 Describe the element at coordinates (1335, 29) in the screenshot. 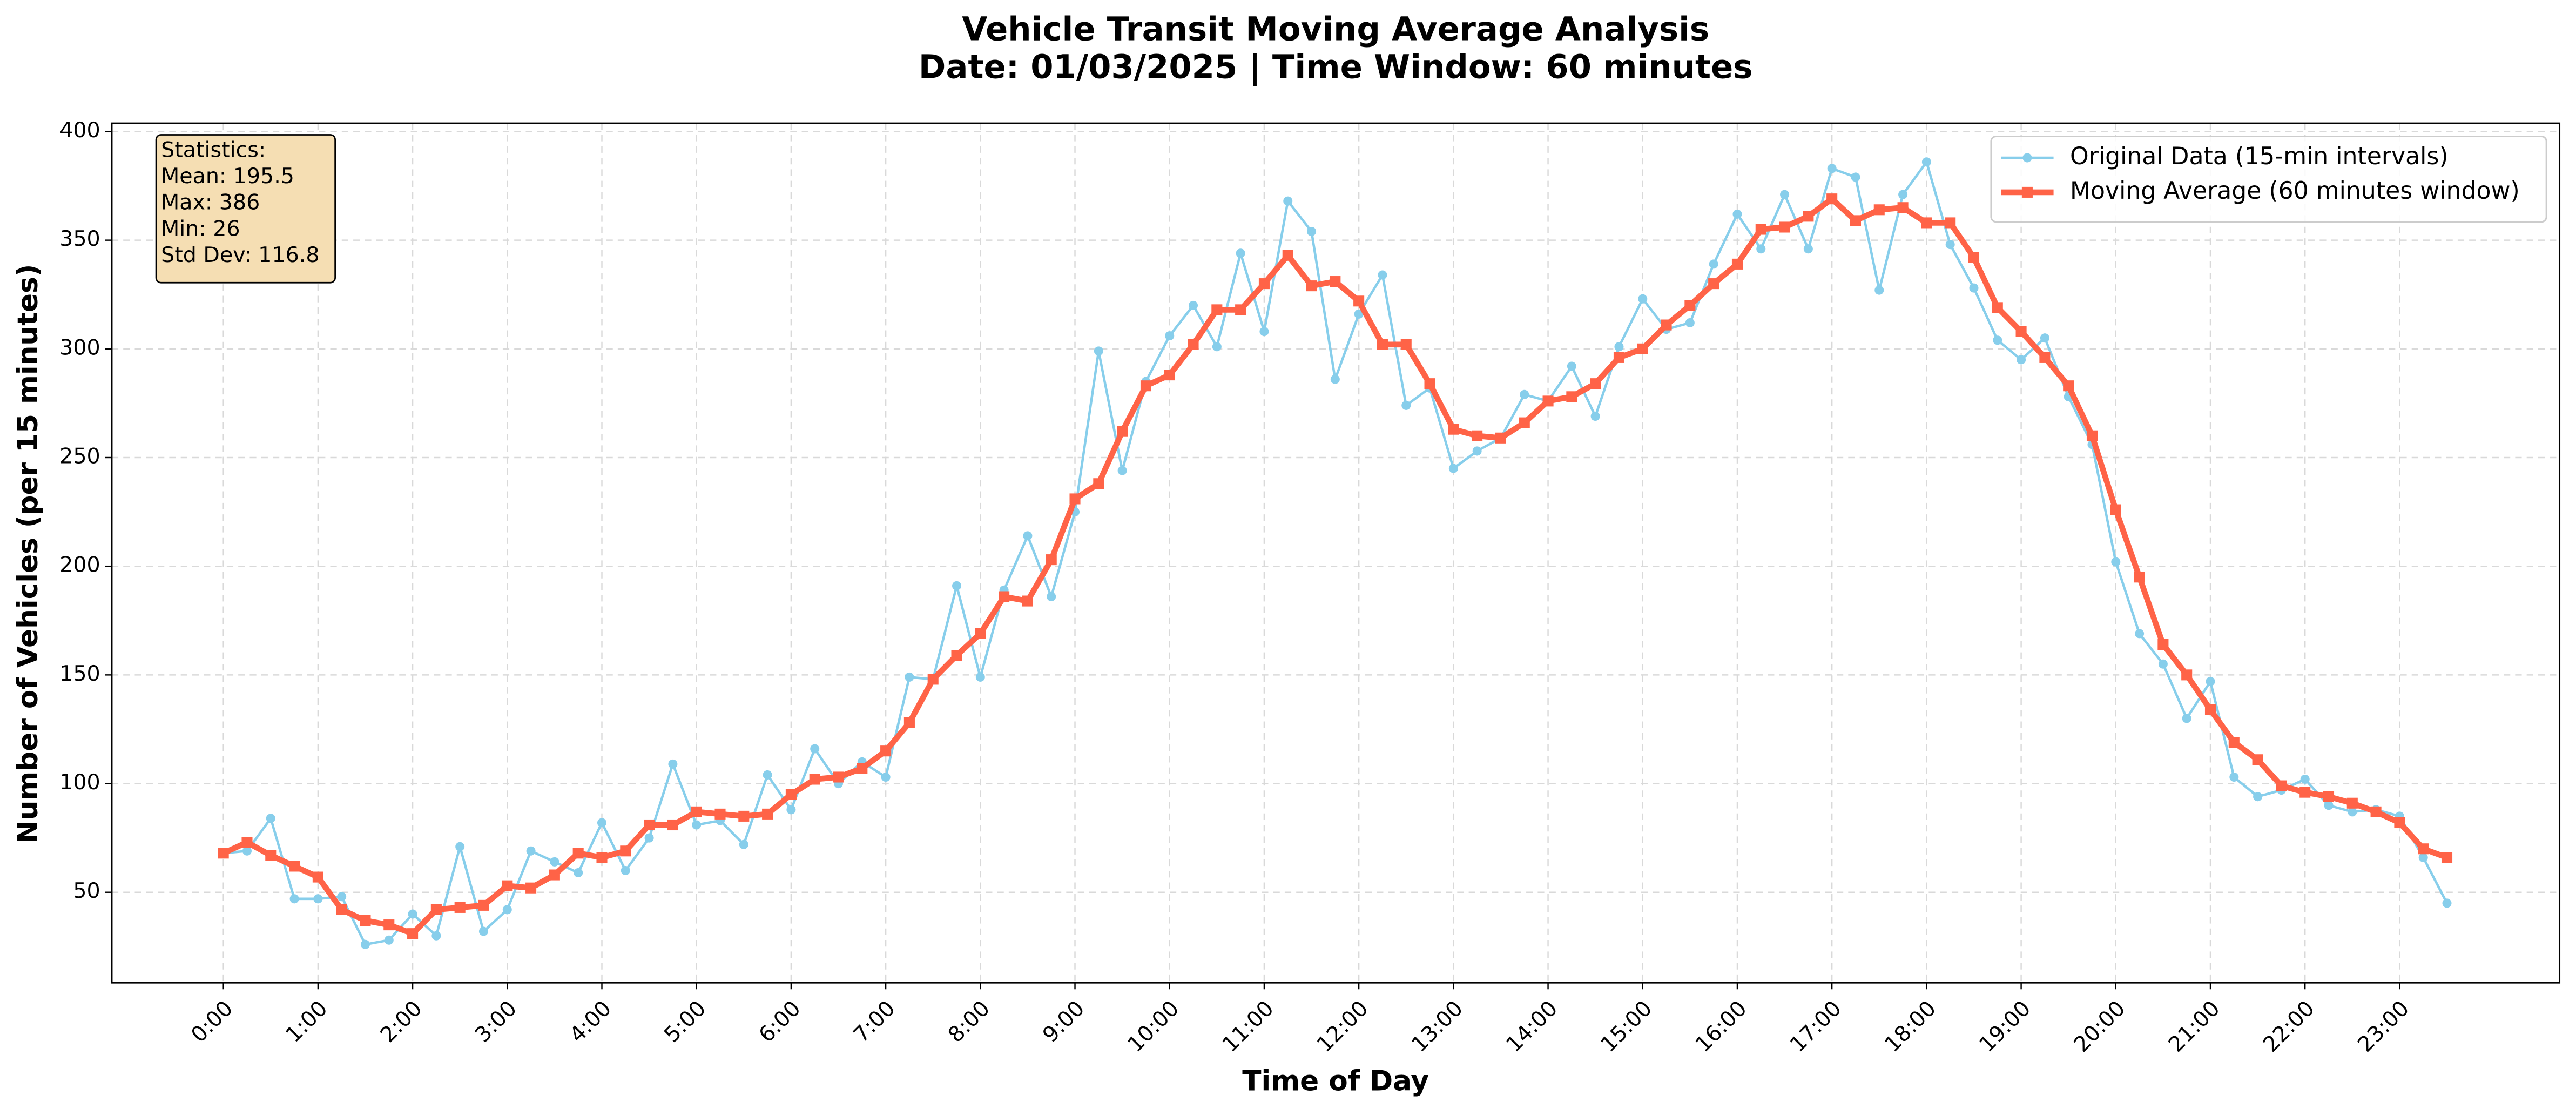

I see `chart-title: Vehicle Transit Moving Average Analysis` at that location.